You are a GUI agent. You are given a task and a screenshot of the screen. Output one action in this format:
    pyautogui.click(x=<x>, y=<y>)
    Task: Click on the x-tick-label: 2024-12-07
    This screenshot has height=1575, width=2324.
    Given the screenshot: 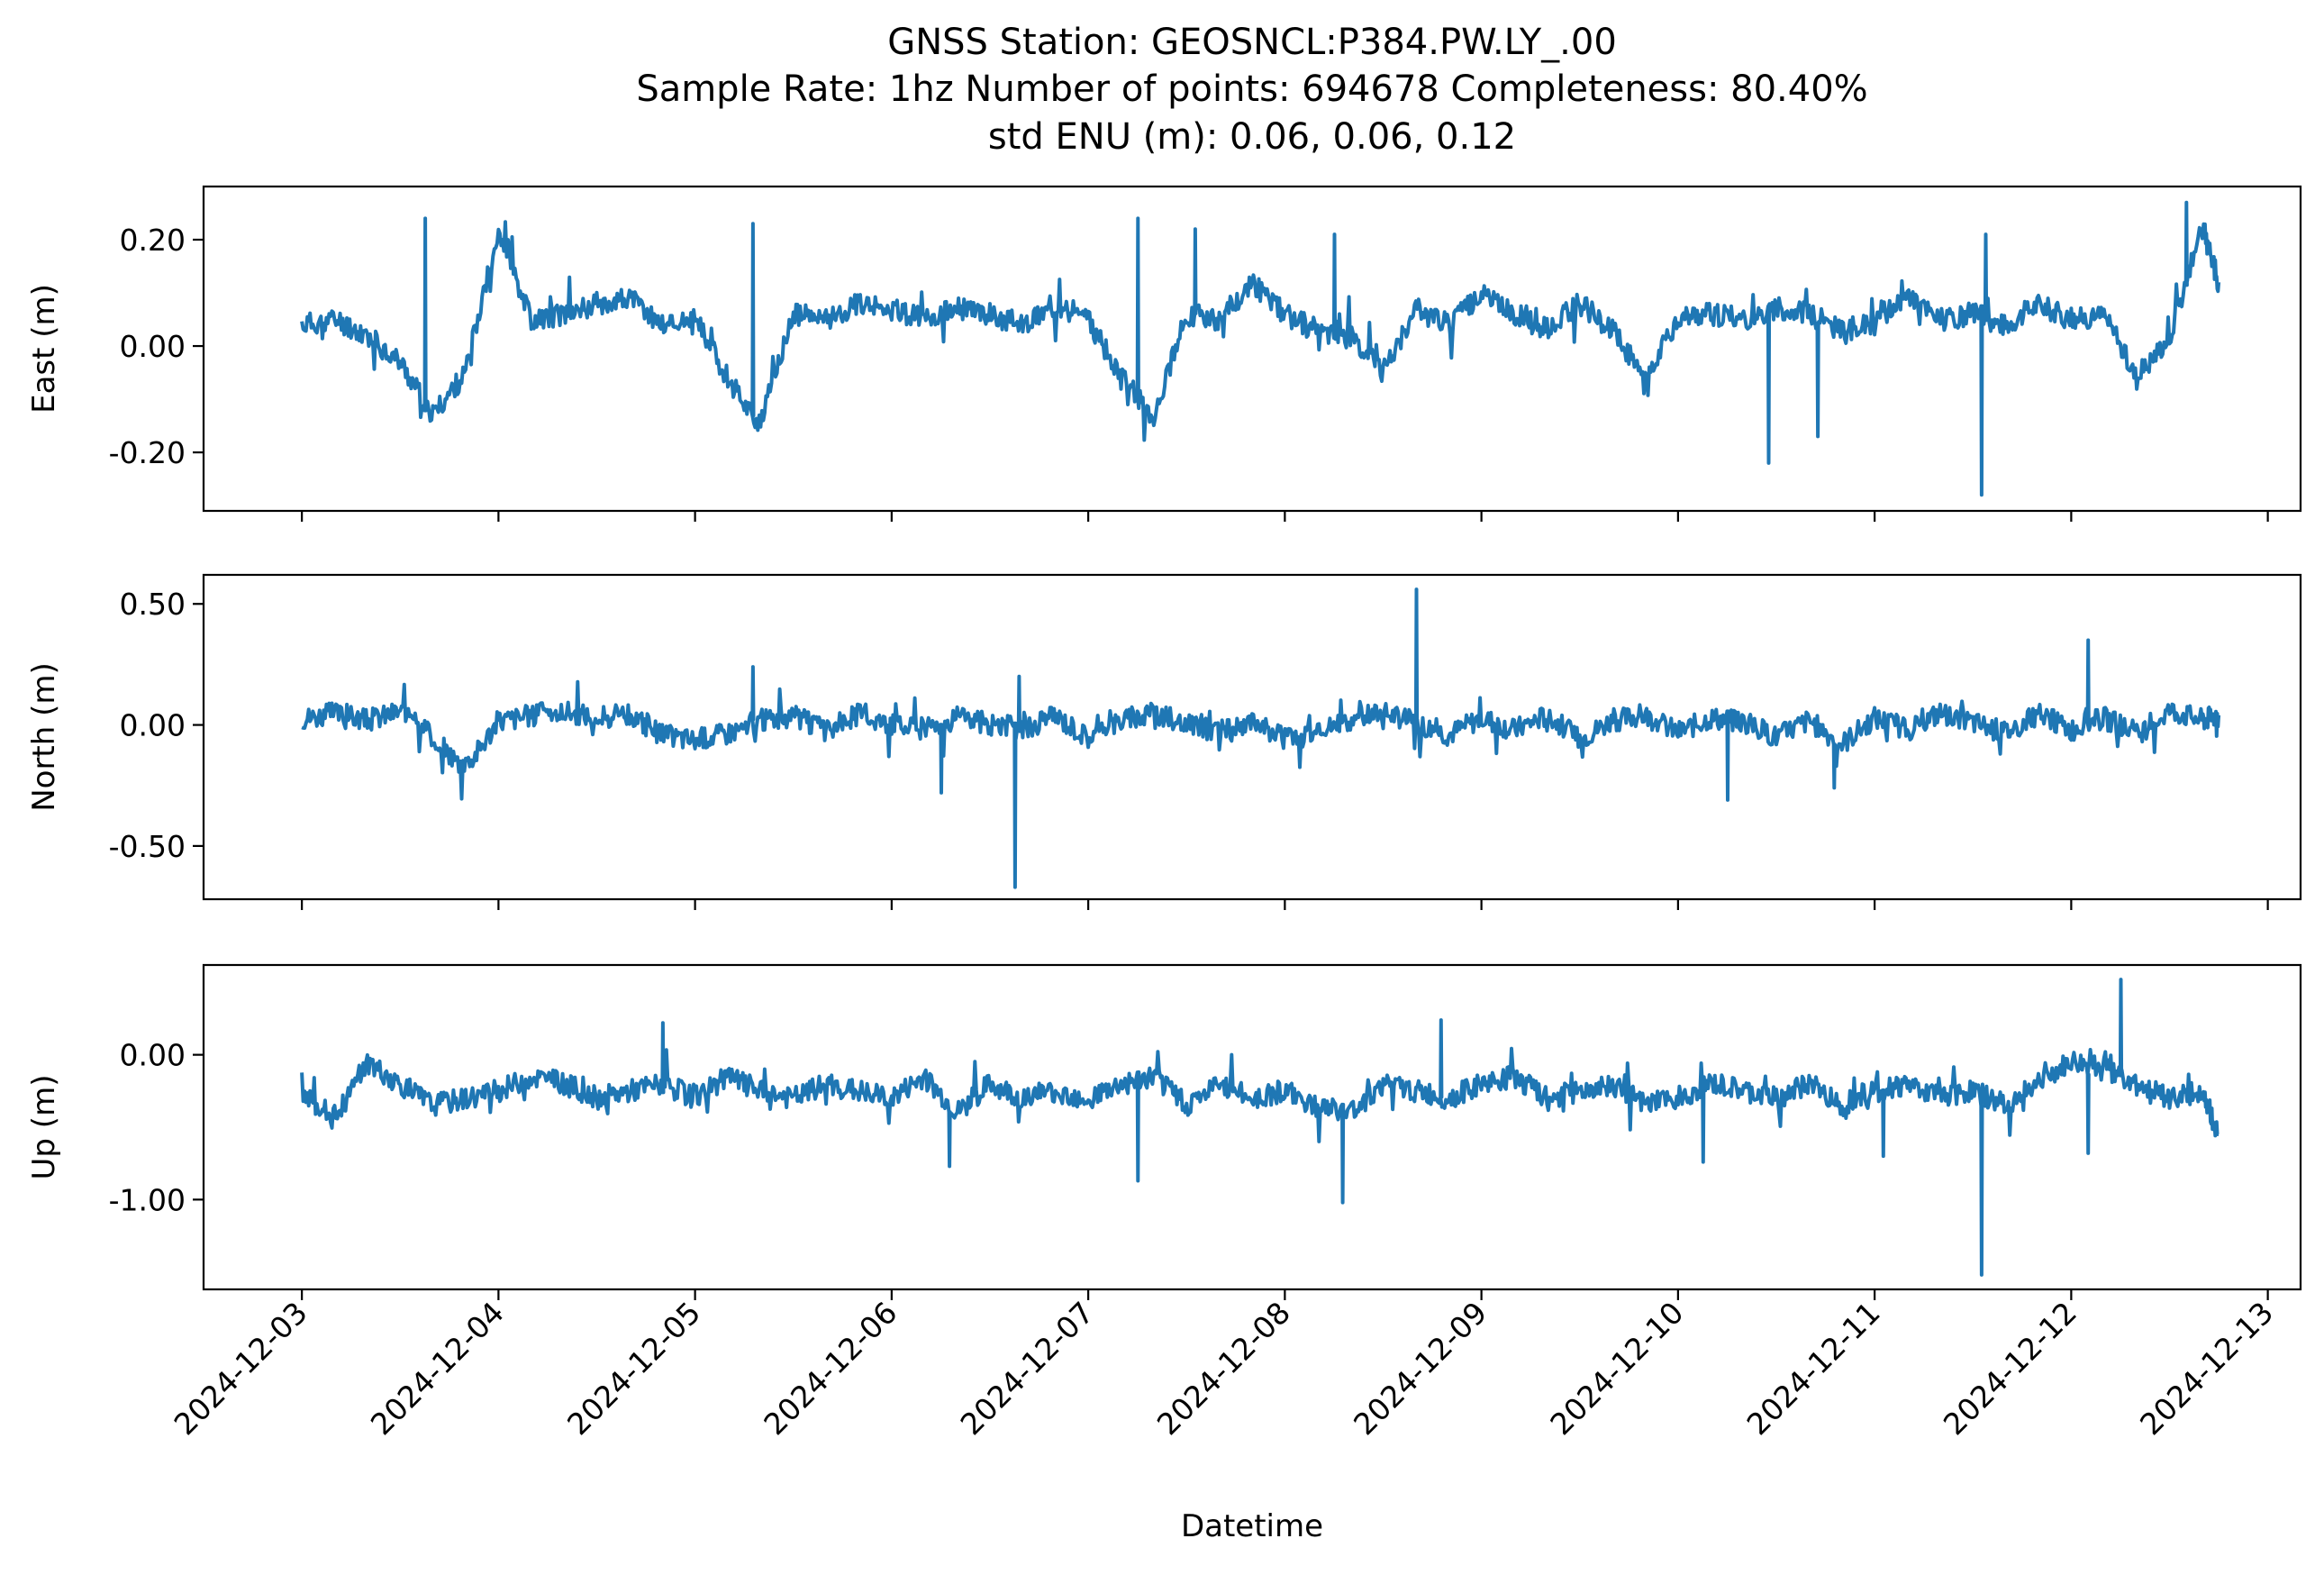 What is the action you would take?
    pyautogui.click(x=1027, y=1368)
    